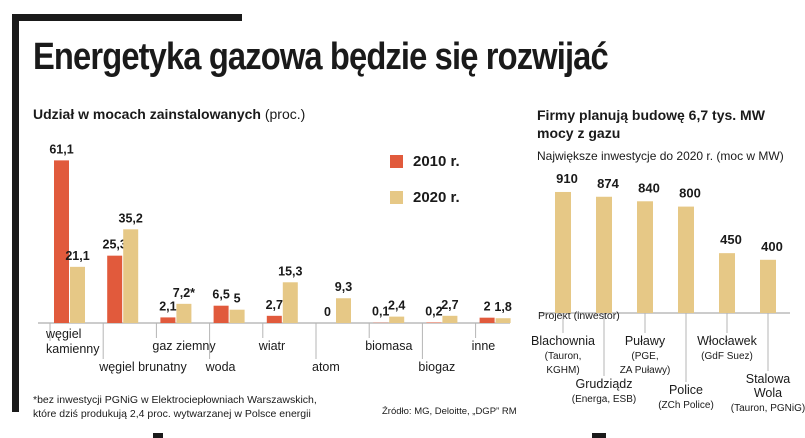  Describe the element at coordinates (343, 287) in the screenshot. I see `data-label-2020-r-atom: 9,3` at that location.